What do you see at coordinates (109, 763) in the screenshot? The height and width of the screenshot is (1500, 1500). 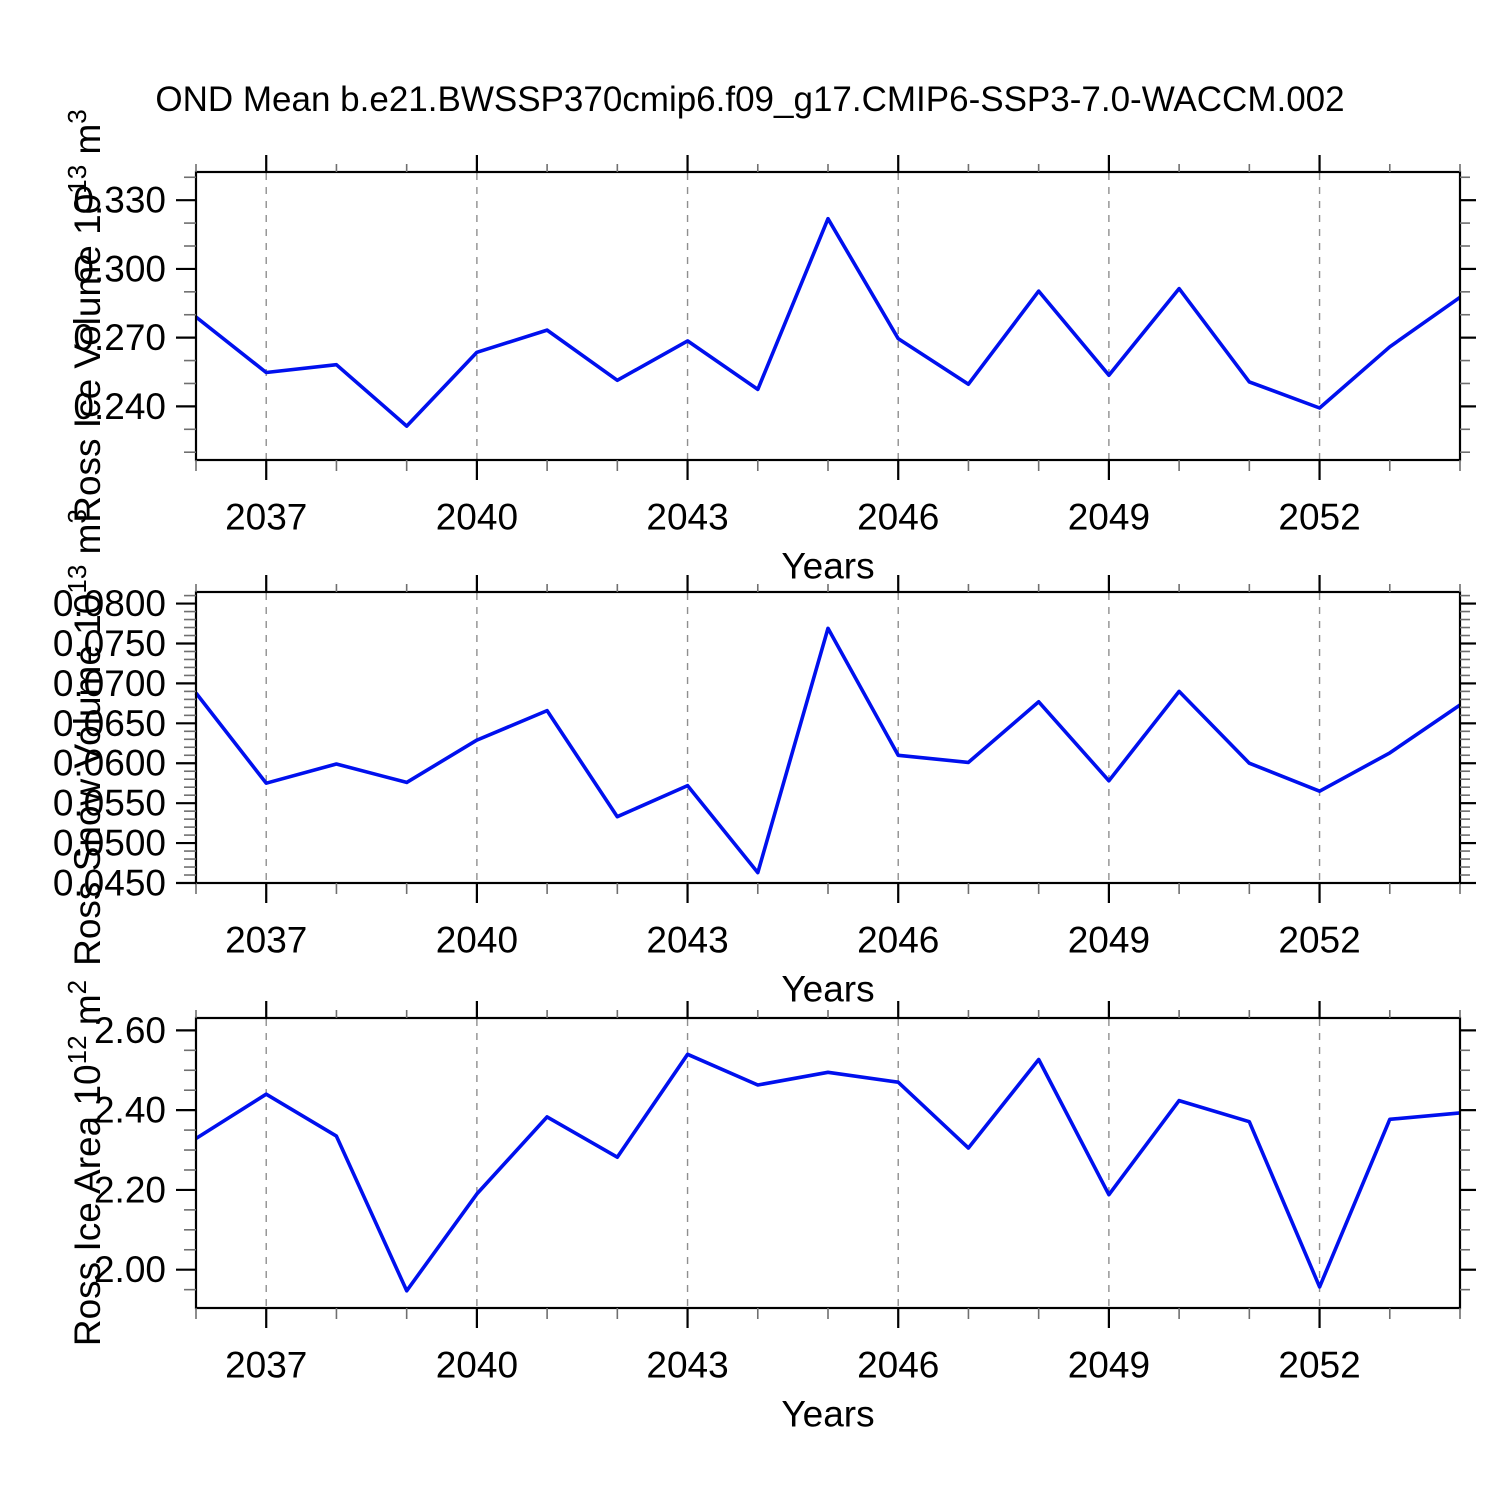 I see `y-axis-tick-label: 0.0600` at bounding box center [109, 763].